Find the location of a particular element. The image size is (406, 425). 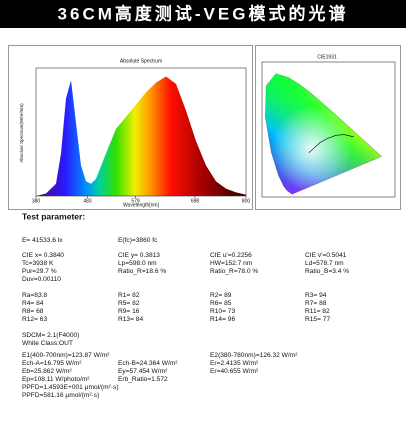

parameter: Ep=108.11 W/photo/m² is located at coordinates (56, 379).